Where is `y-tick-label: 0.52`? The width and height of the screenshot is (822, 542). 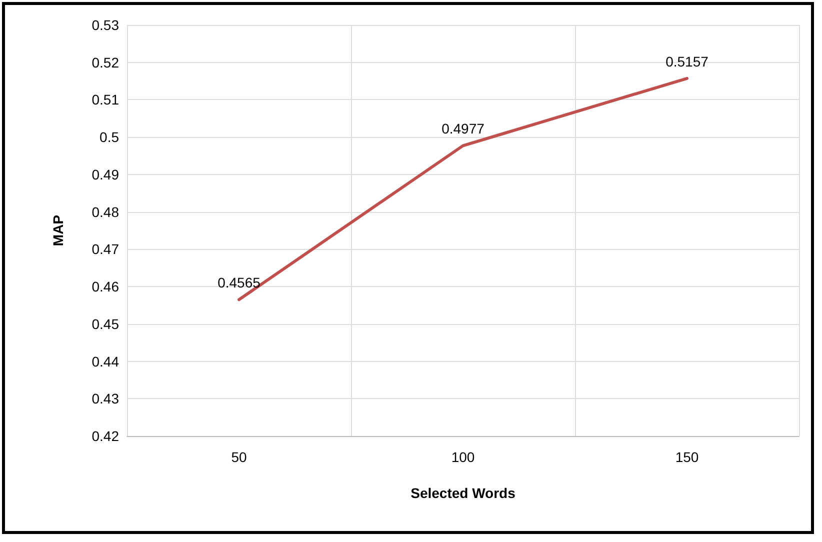
y-tick-label: 0.52 is located at coordinates (106, 62).